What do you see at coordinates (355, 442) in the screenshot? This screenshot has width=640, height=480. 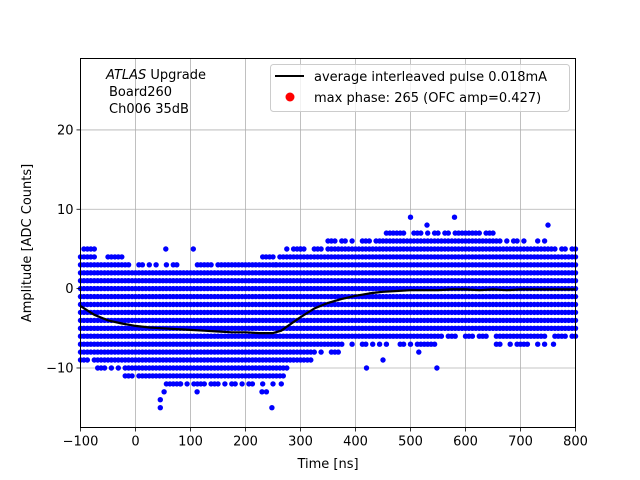 I see `x-tick-label: 400` at bounding box center [355, 442].